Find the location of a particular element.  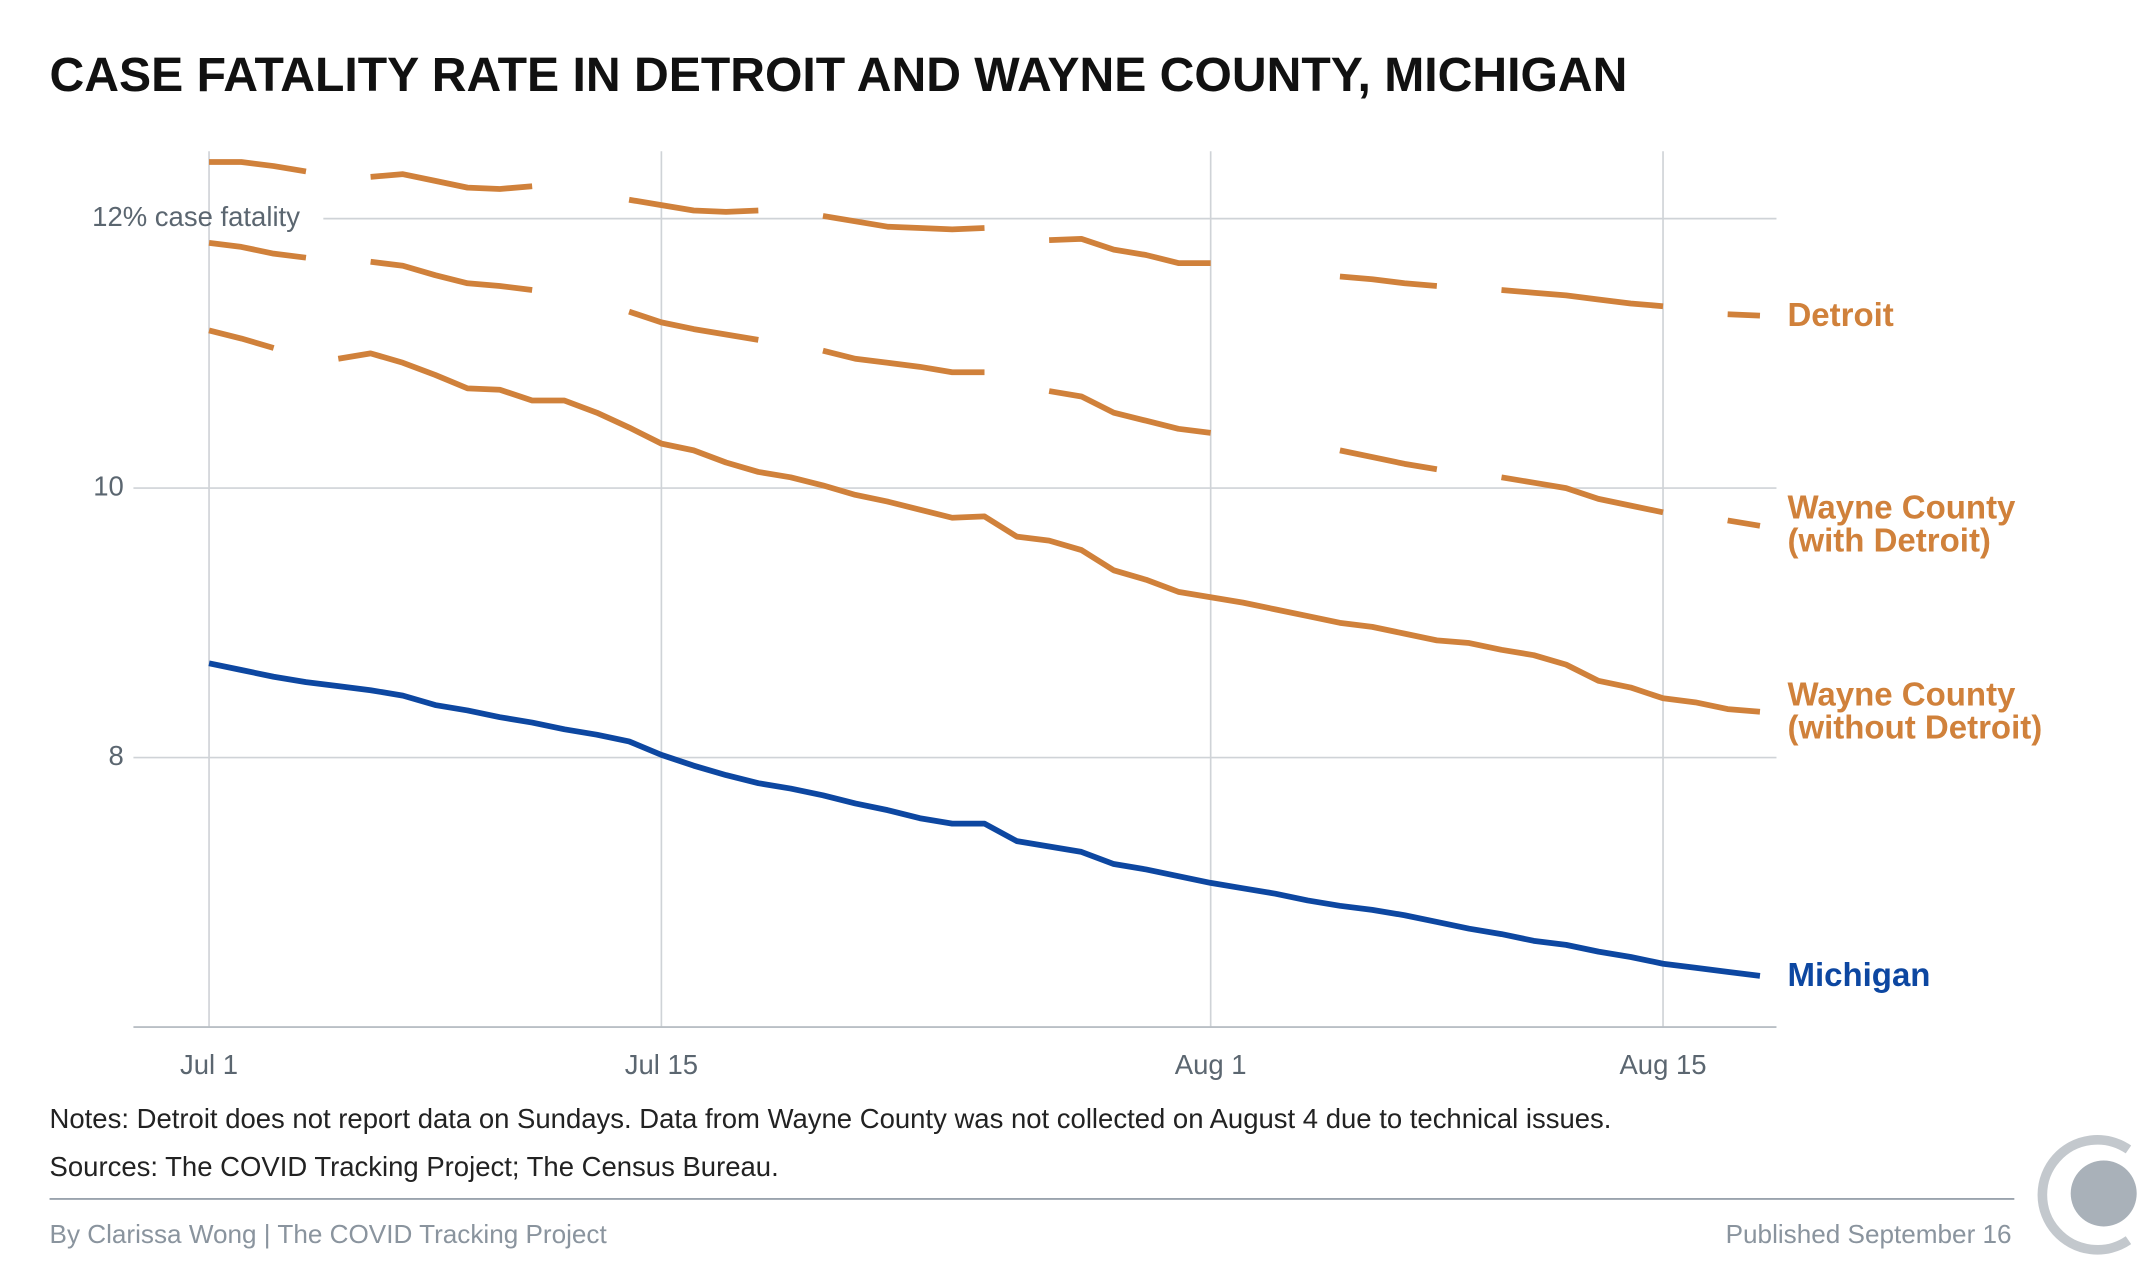

logo is located at coordinates (2087, 1195).